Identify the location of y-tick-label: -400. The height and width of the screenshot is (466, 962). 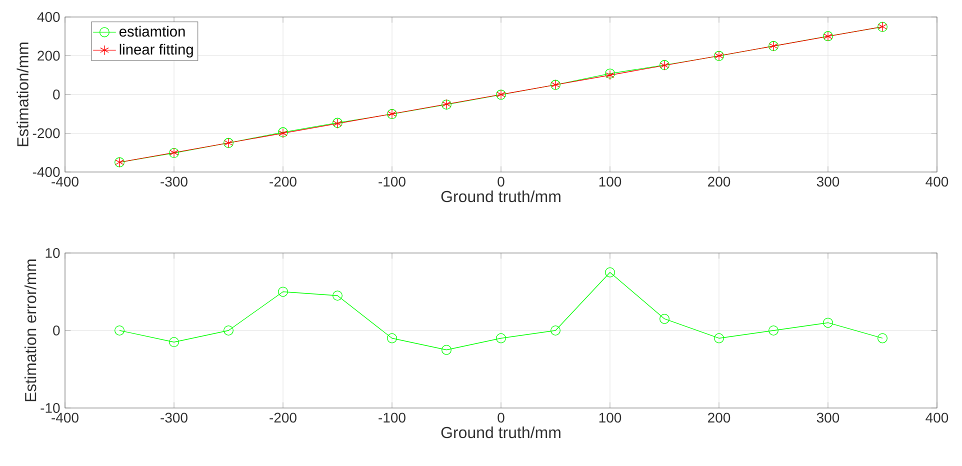
(46, 172).